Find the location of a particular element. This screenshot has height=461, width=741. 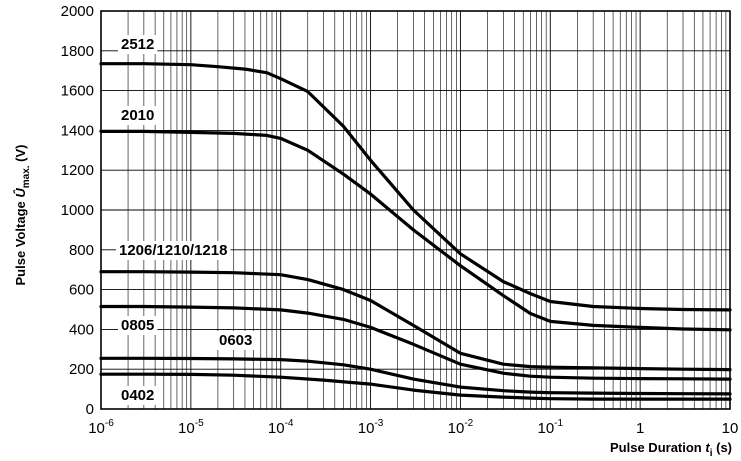

x-tick-label: 10⁻² is located at coordinates (461, 427).